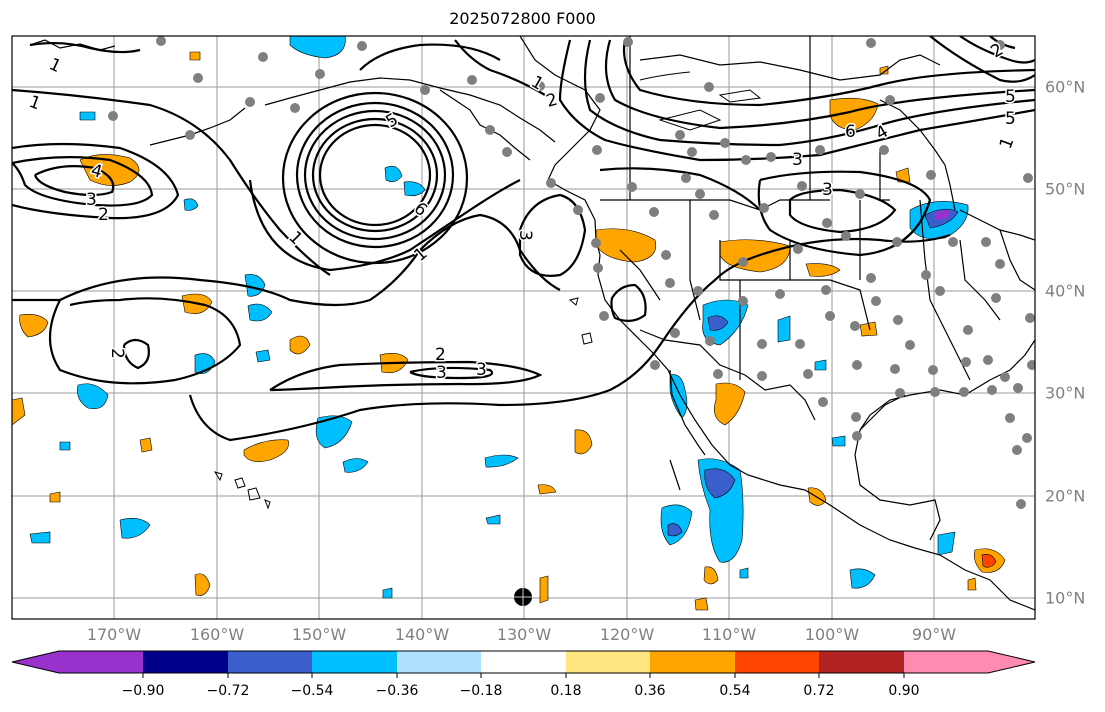 The width and height of the screenshot is (1105, 712). I want to click on lat-tick-label: 40°N, so click(1065, 291).